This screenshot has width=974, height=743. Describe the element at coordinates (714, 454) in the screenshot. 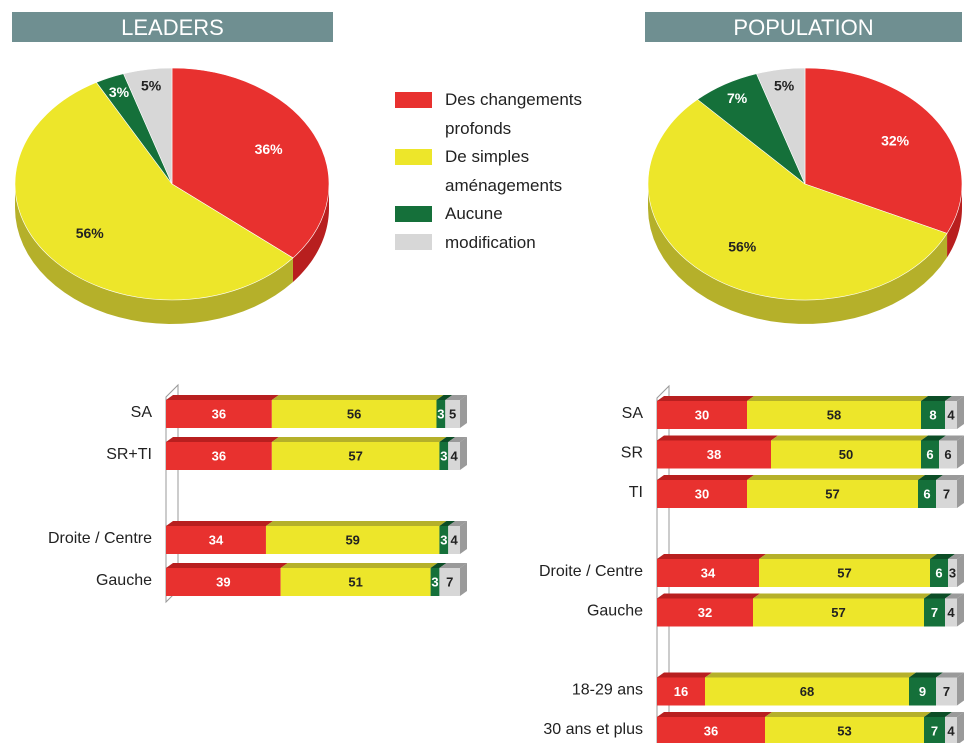

I see `bar-label: 38` at that location.